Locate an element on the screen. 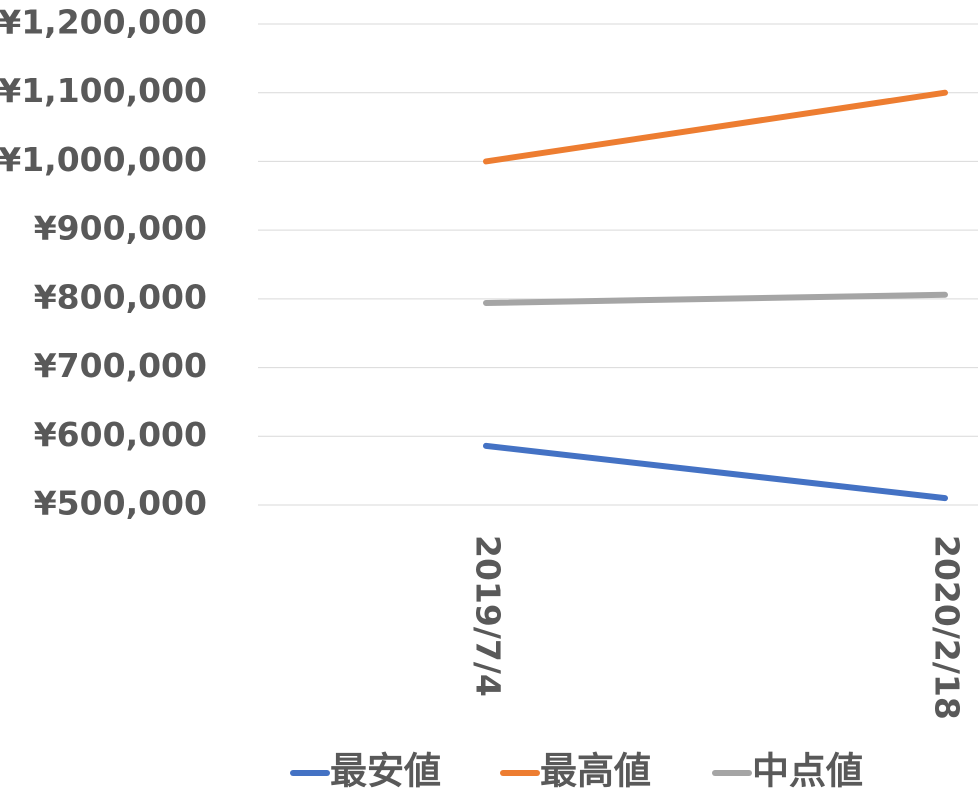  y-tick-label: ¥500,000 is located at coordinates (120, 503).